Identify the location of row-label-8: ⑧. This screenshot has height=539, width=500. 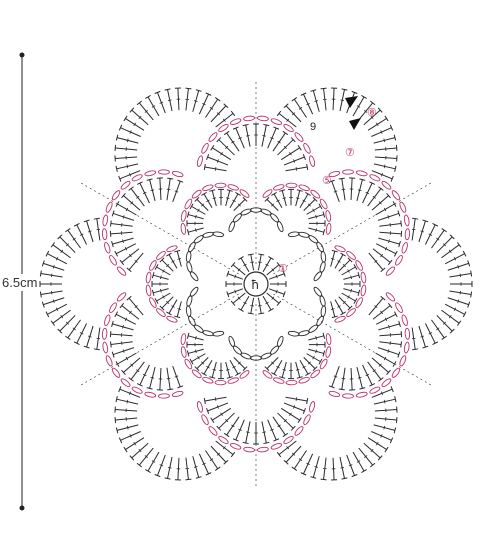
(372, 113).